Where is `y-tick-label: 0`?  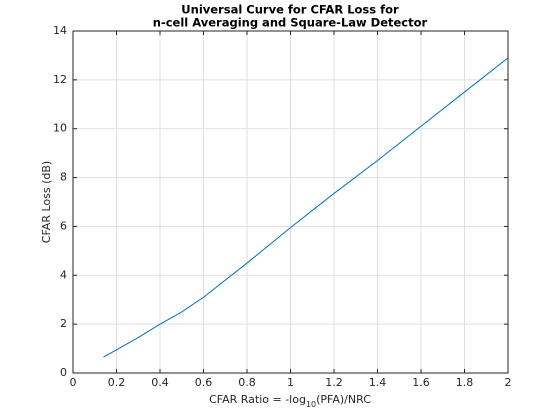 y-tick-label: 0 is located at coordinates (63, 372).